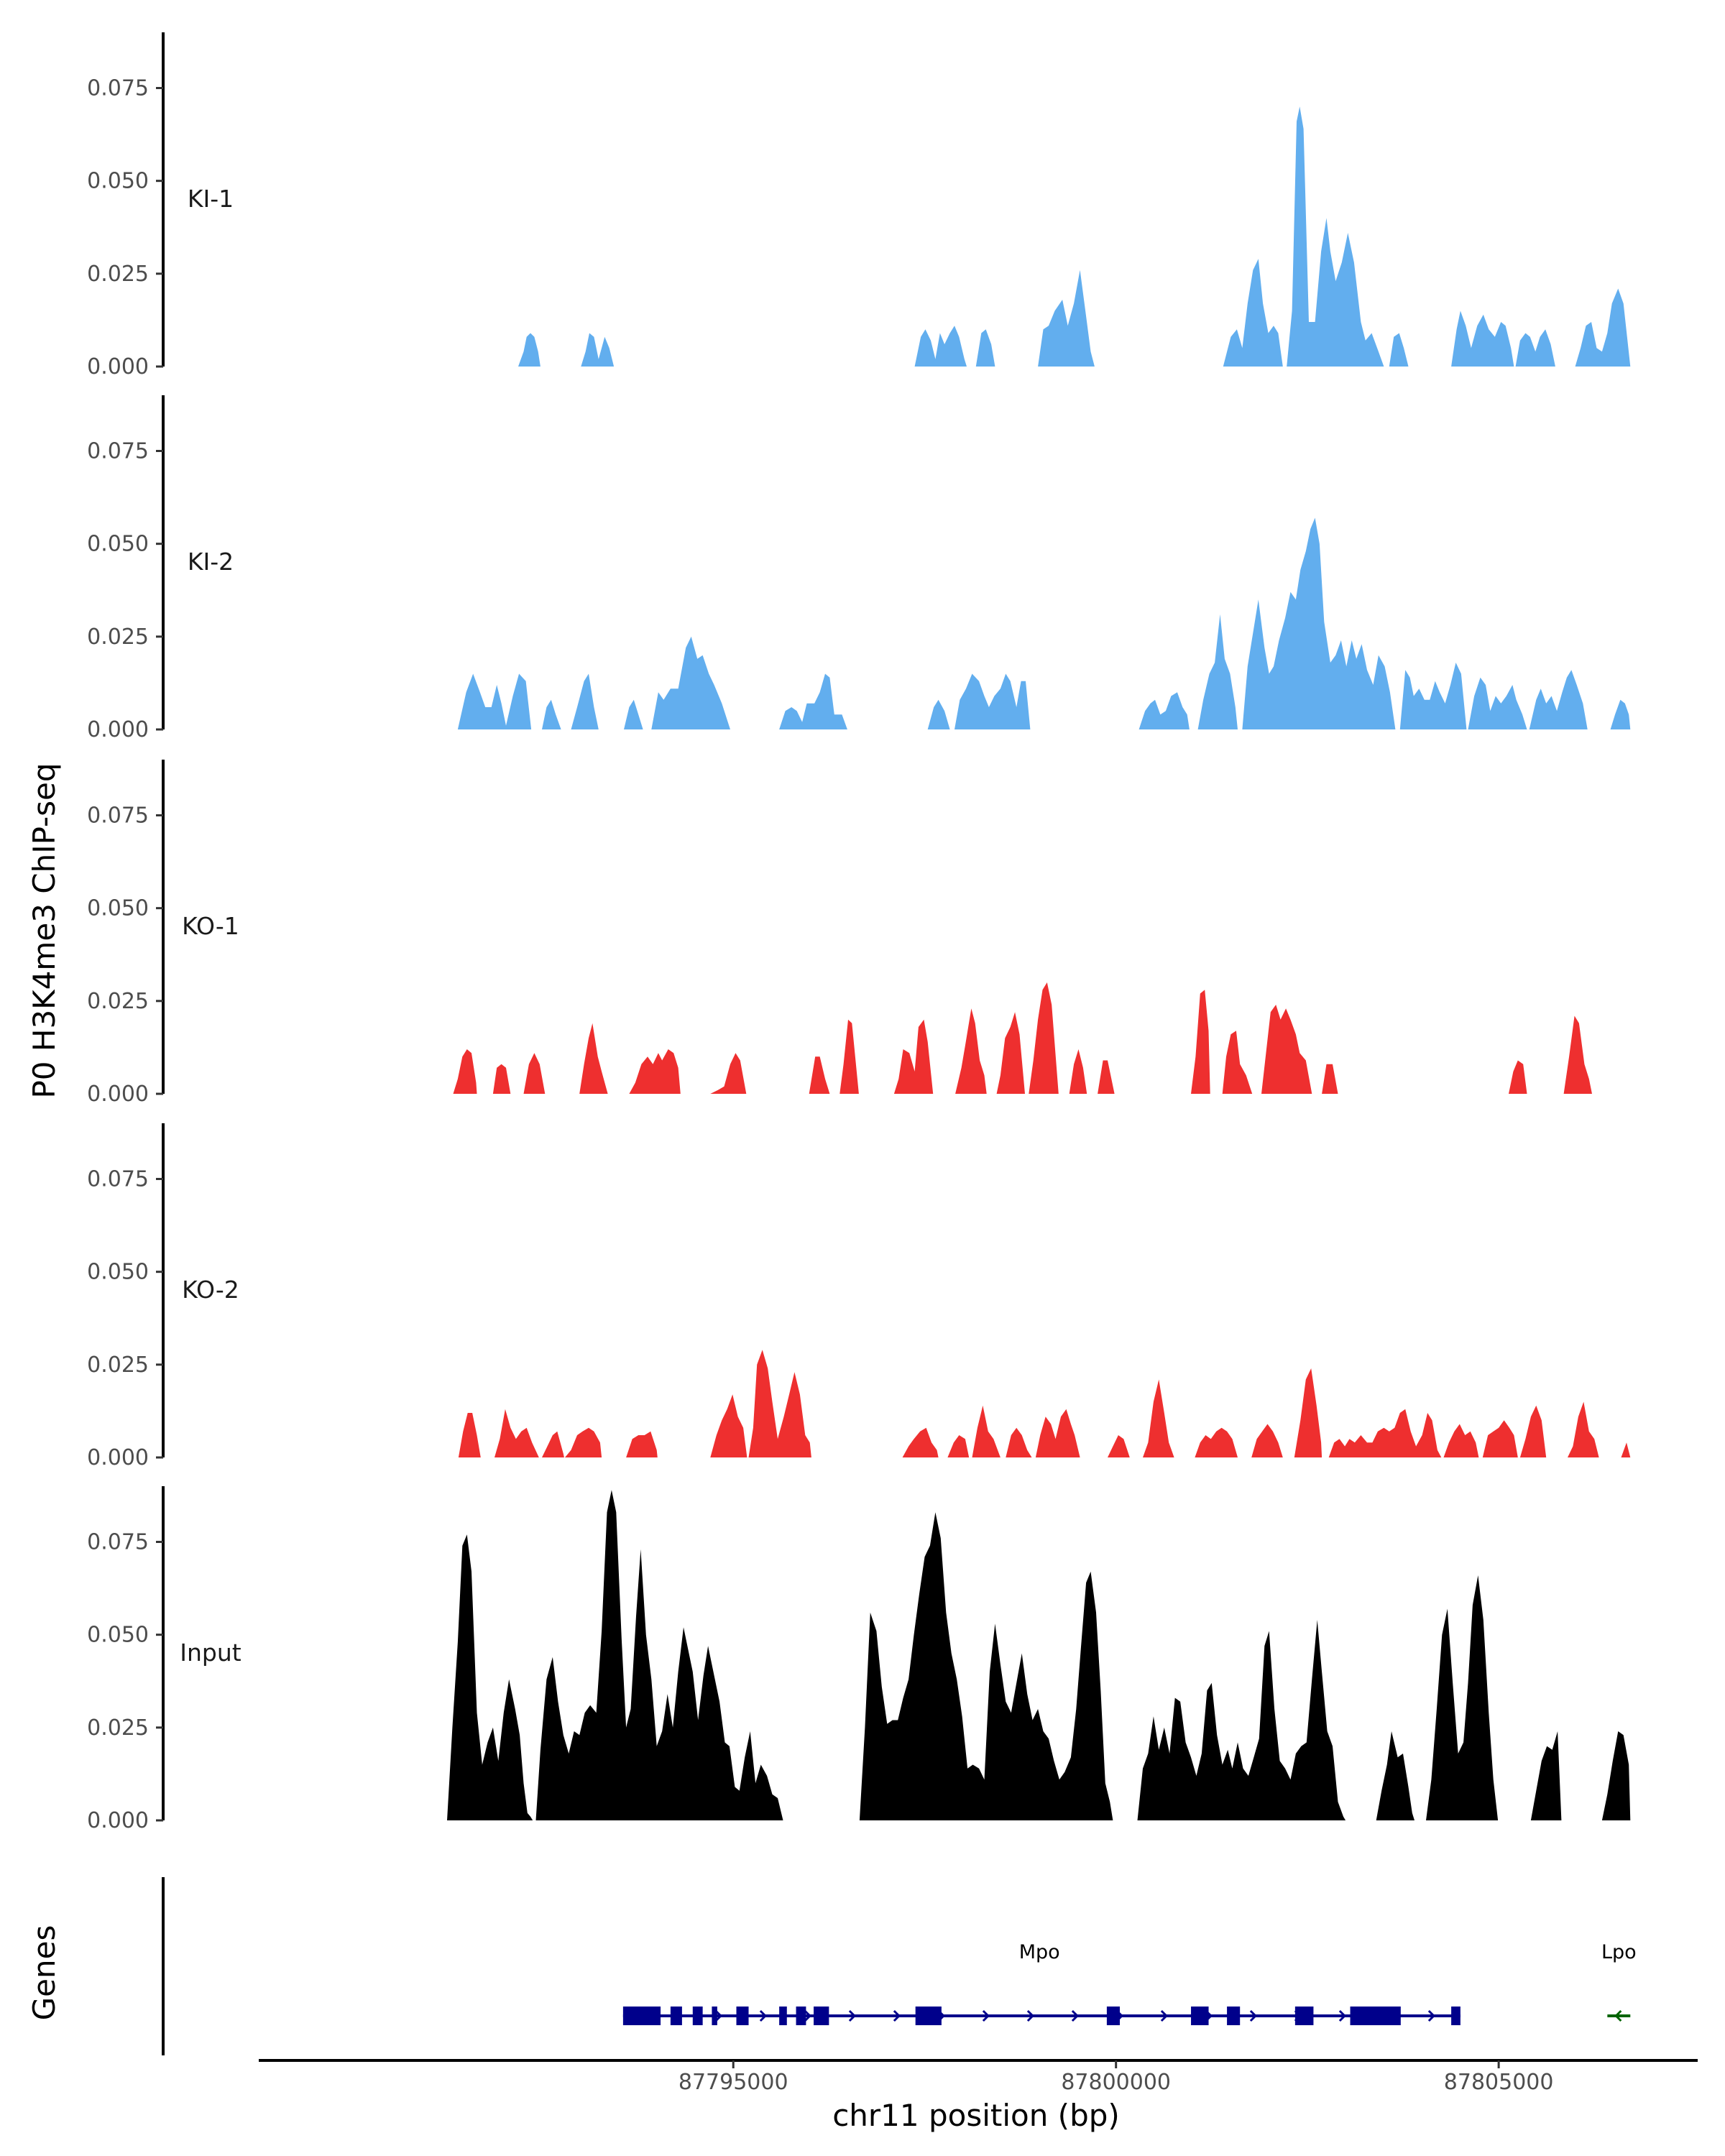  Describe the element at coordinates (733, 2082) in the screenshot. I see `x-tick-label: 87795000` at that location.